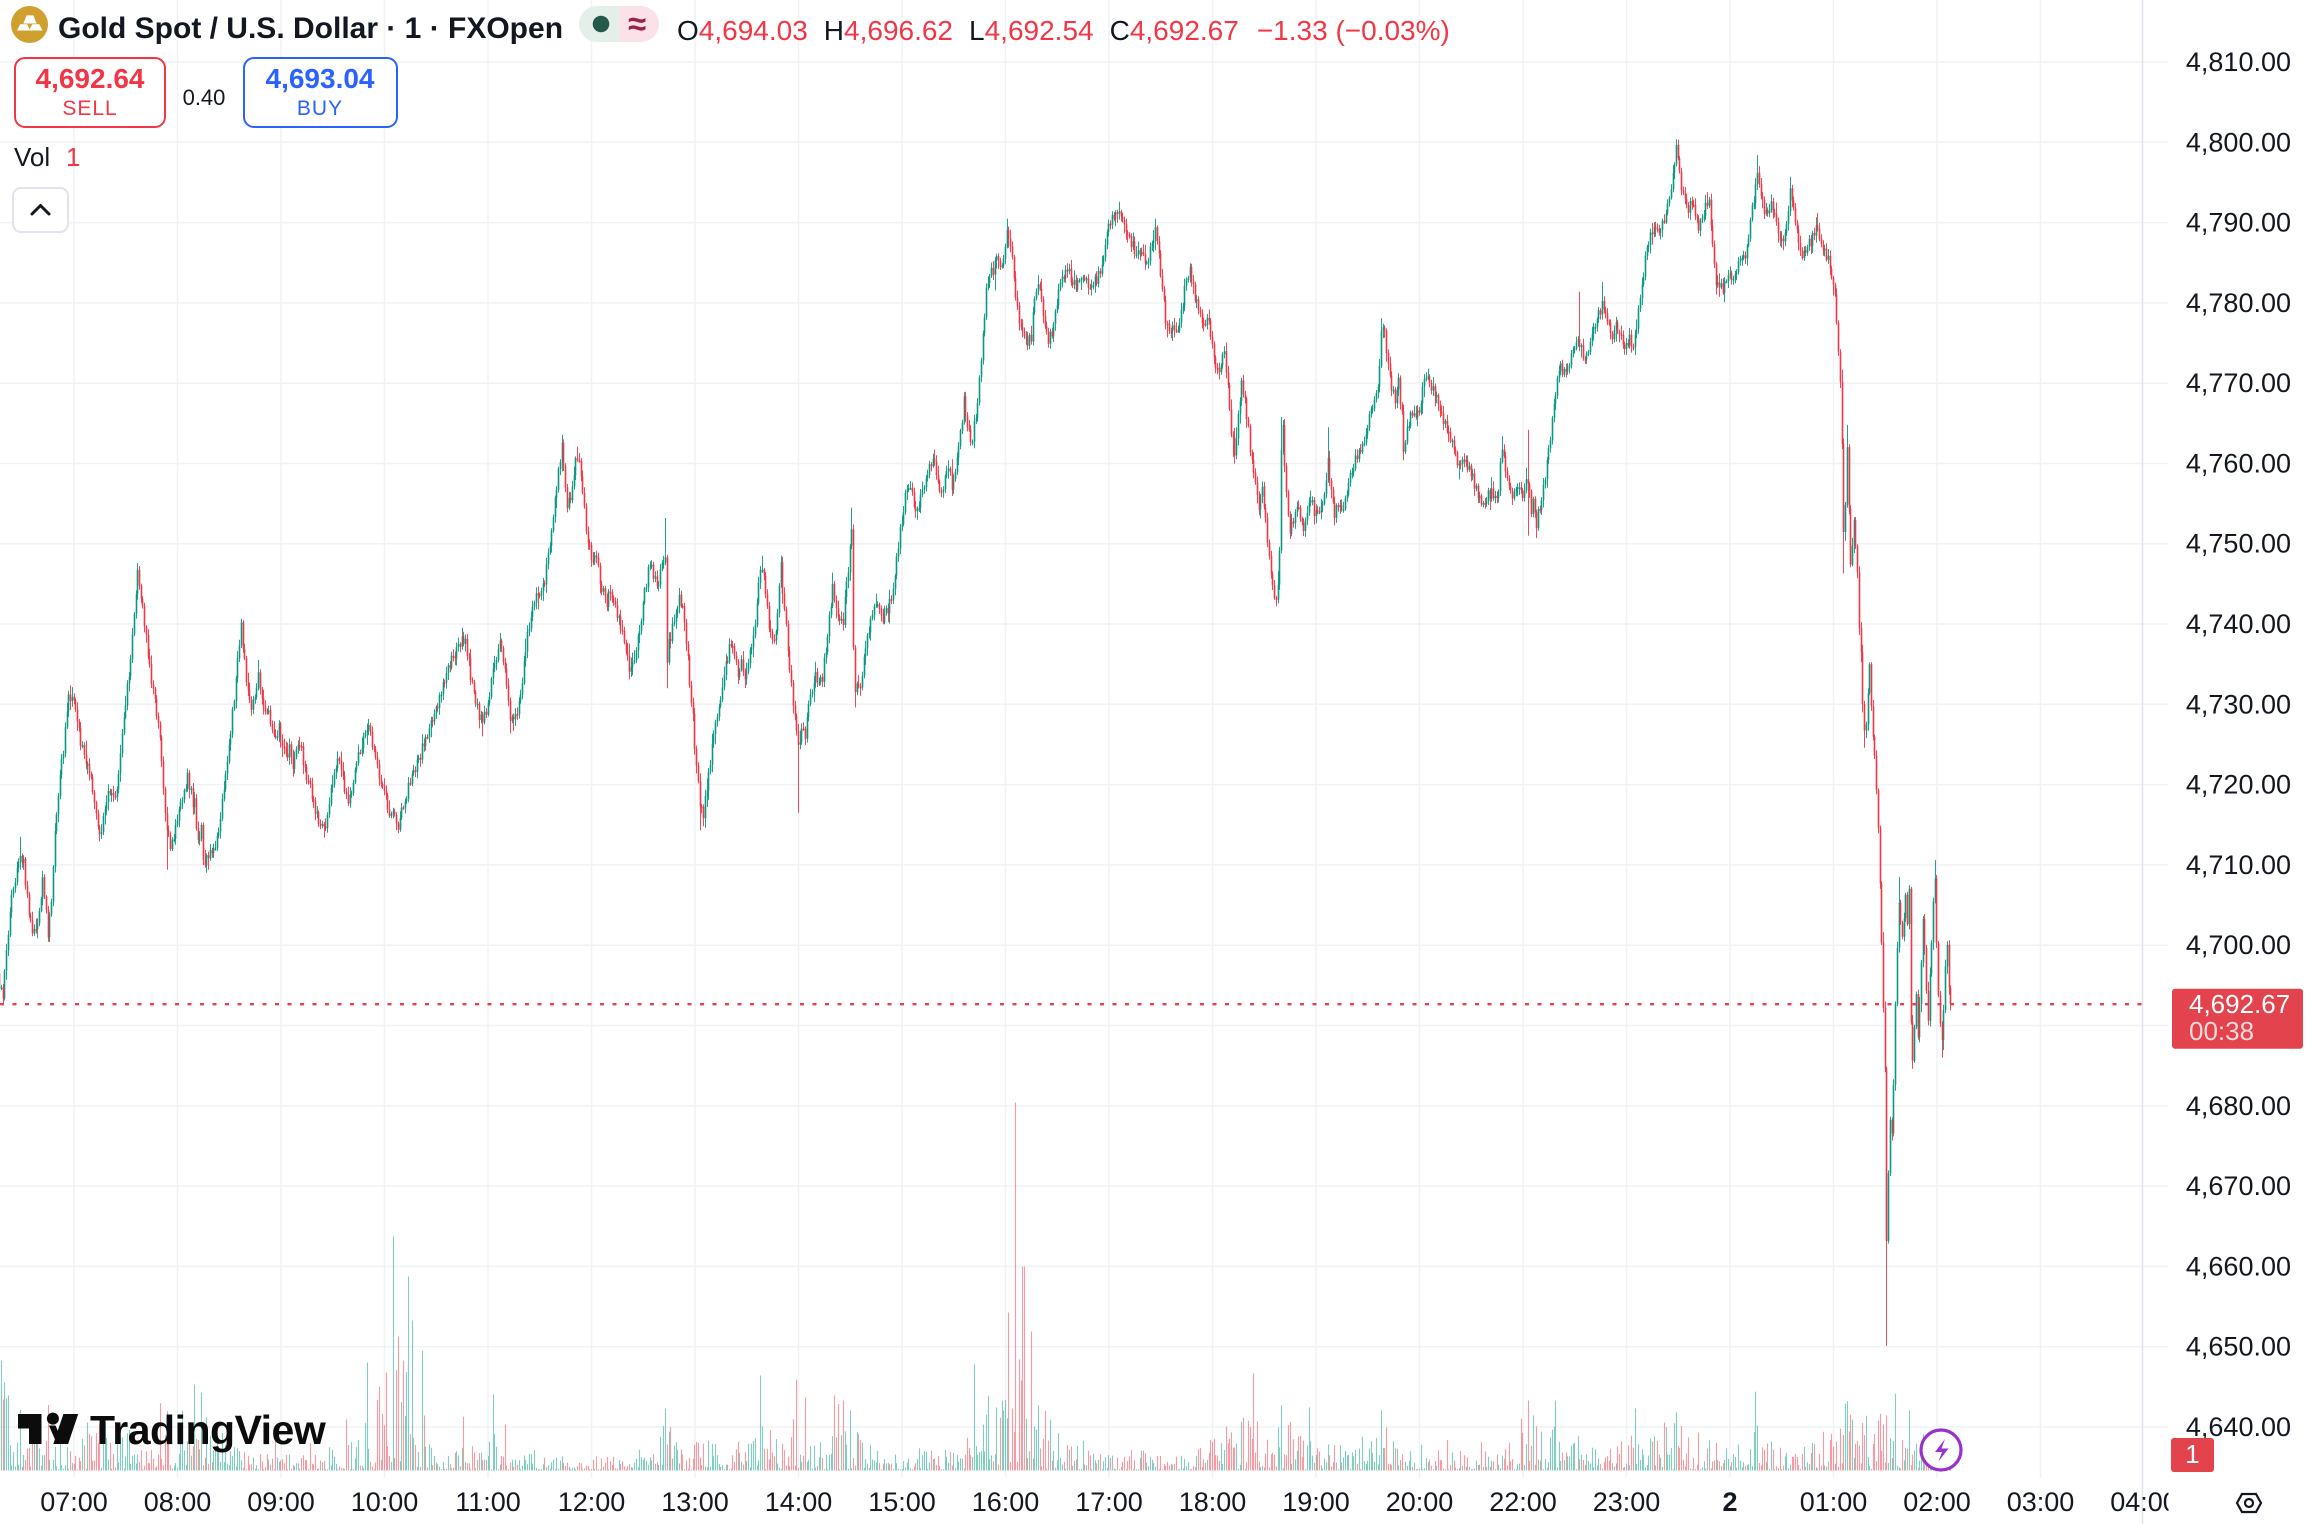  What do you see at coordinates (1937, 1502) in the screenshot?
I see `svg-text: 02:00` at bounding box center [1937, 1502].